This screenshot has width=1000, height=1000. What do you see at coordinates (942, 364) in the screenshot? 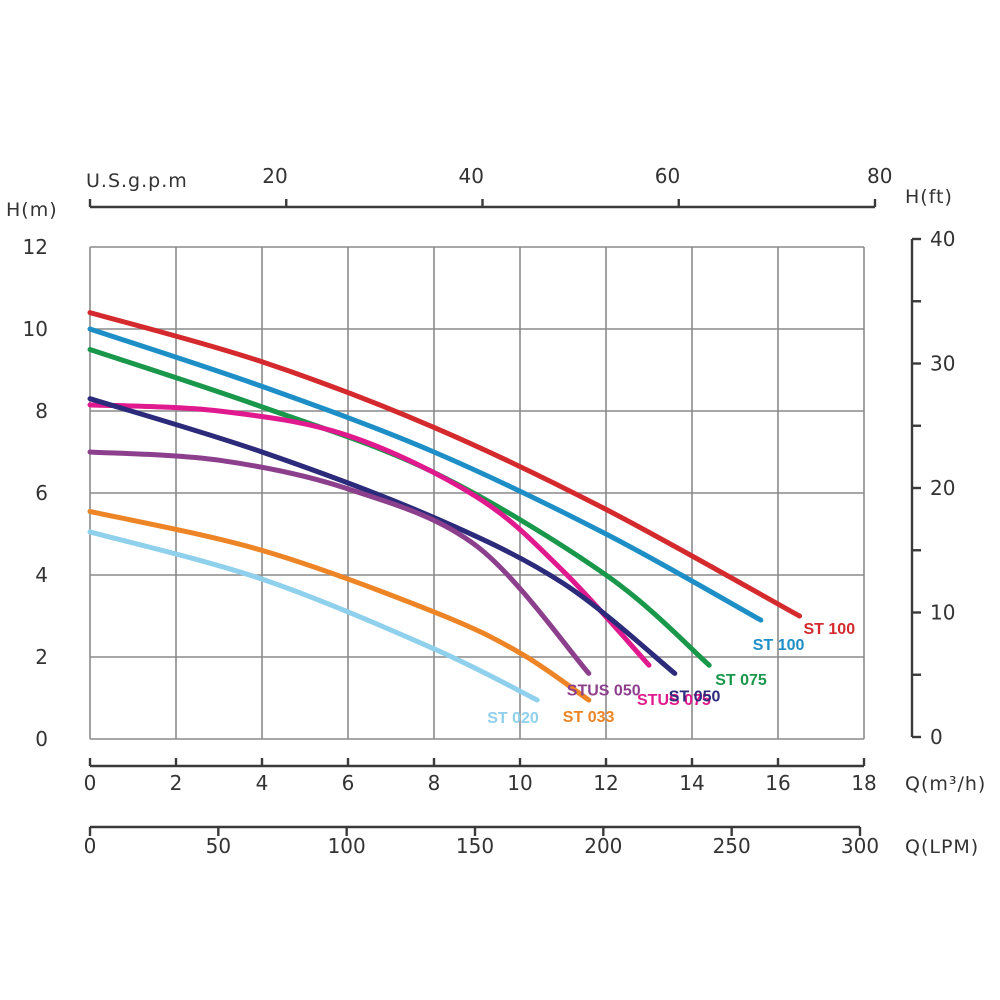
I see `y2-tick-label-3: 30` at bounding box center [942, 364].